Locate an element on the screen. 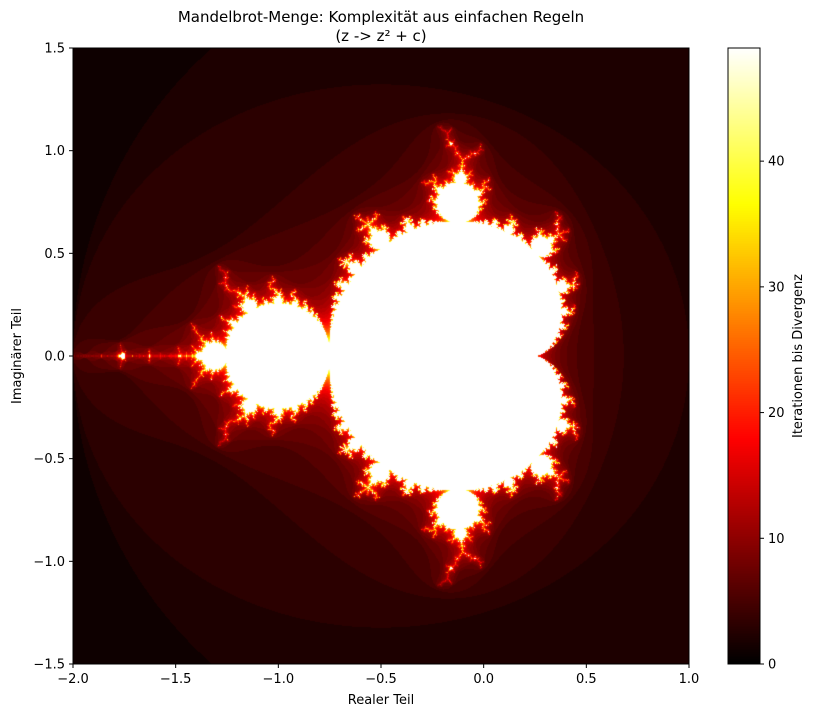 The height and width of the screenshot is (717, 815). x-tick-label: 0.5 is located at coordinates (586, 679).